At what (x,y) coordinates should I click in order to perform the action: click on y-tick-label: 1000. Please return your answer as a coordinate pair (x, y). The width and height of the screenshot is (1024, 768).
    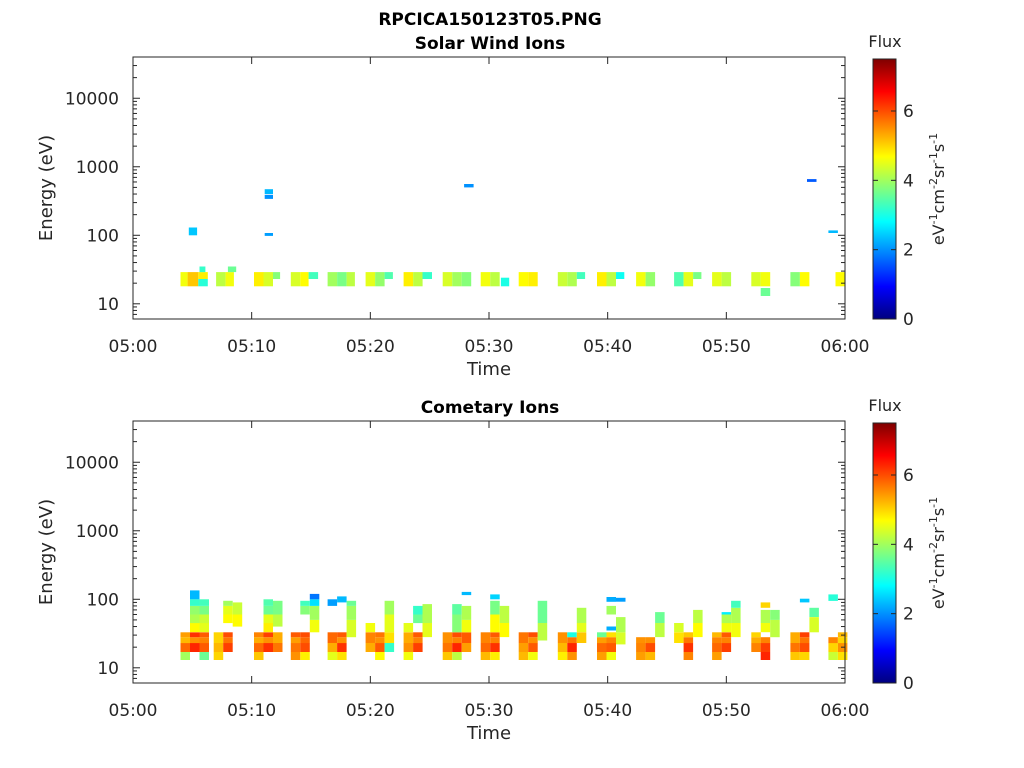
    Looking at the image, I should click on (97, 168).